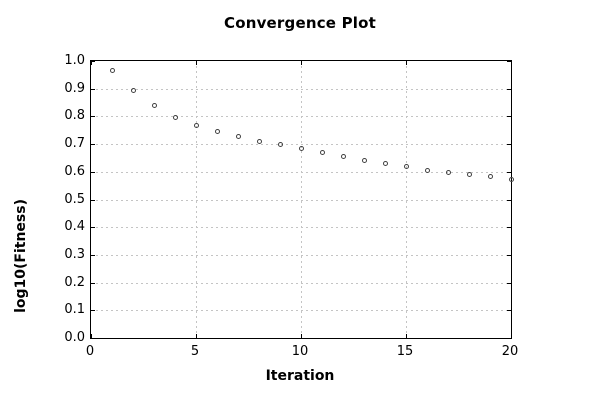 The image size is (600, 400). Describe the element at coordinates (74, 282) in the screenshot. I see `y-tick-label: 0.2` at that location.